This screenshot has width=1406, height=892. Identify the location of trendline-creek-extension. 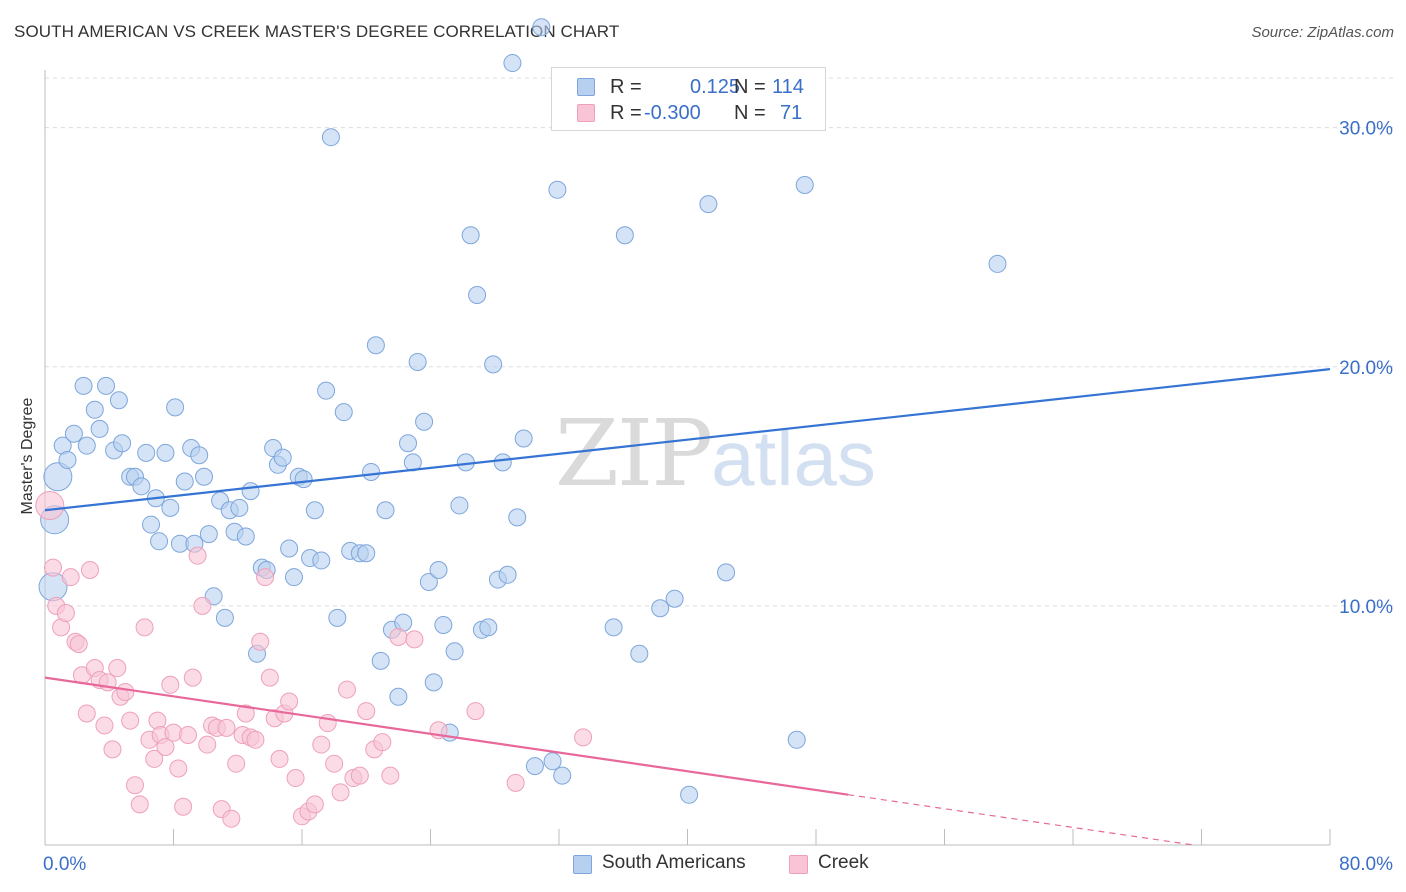
(1021, 820).